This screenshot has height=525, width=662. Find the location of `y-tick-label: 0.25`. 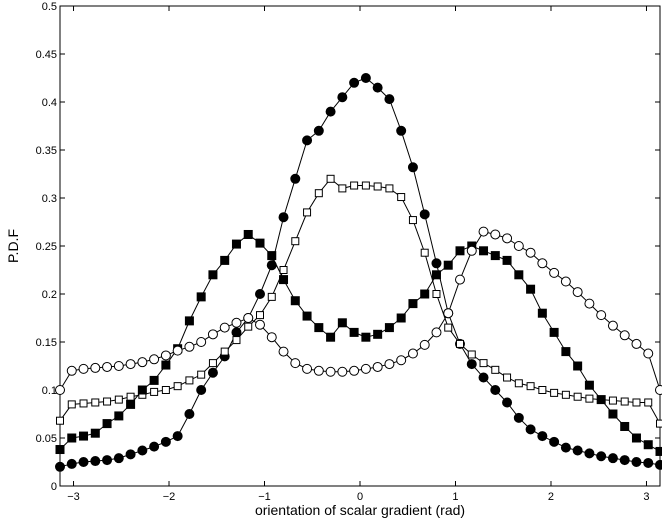

y-tick-label: 0.25 is located at coordinates (46, 247).